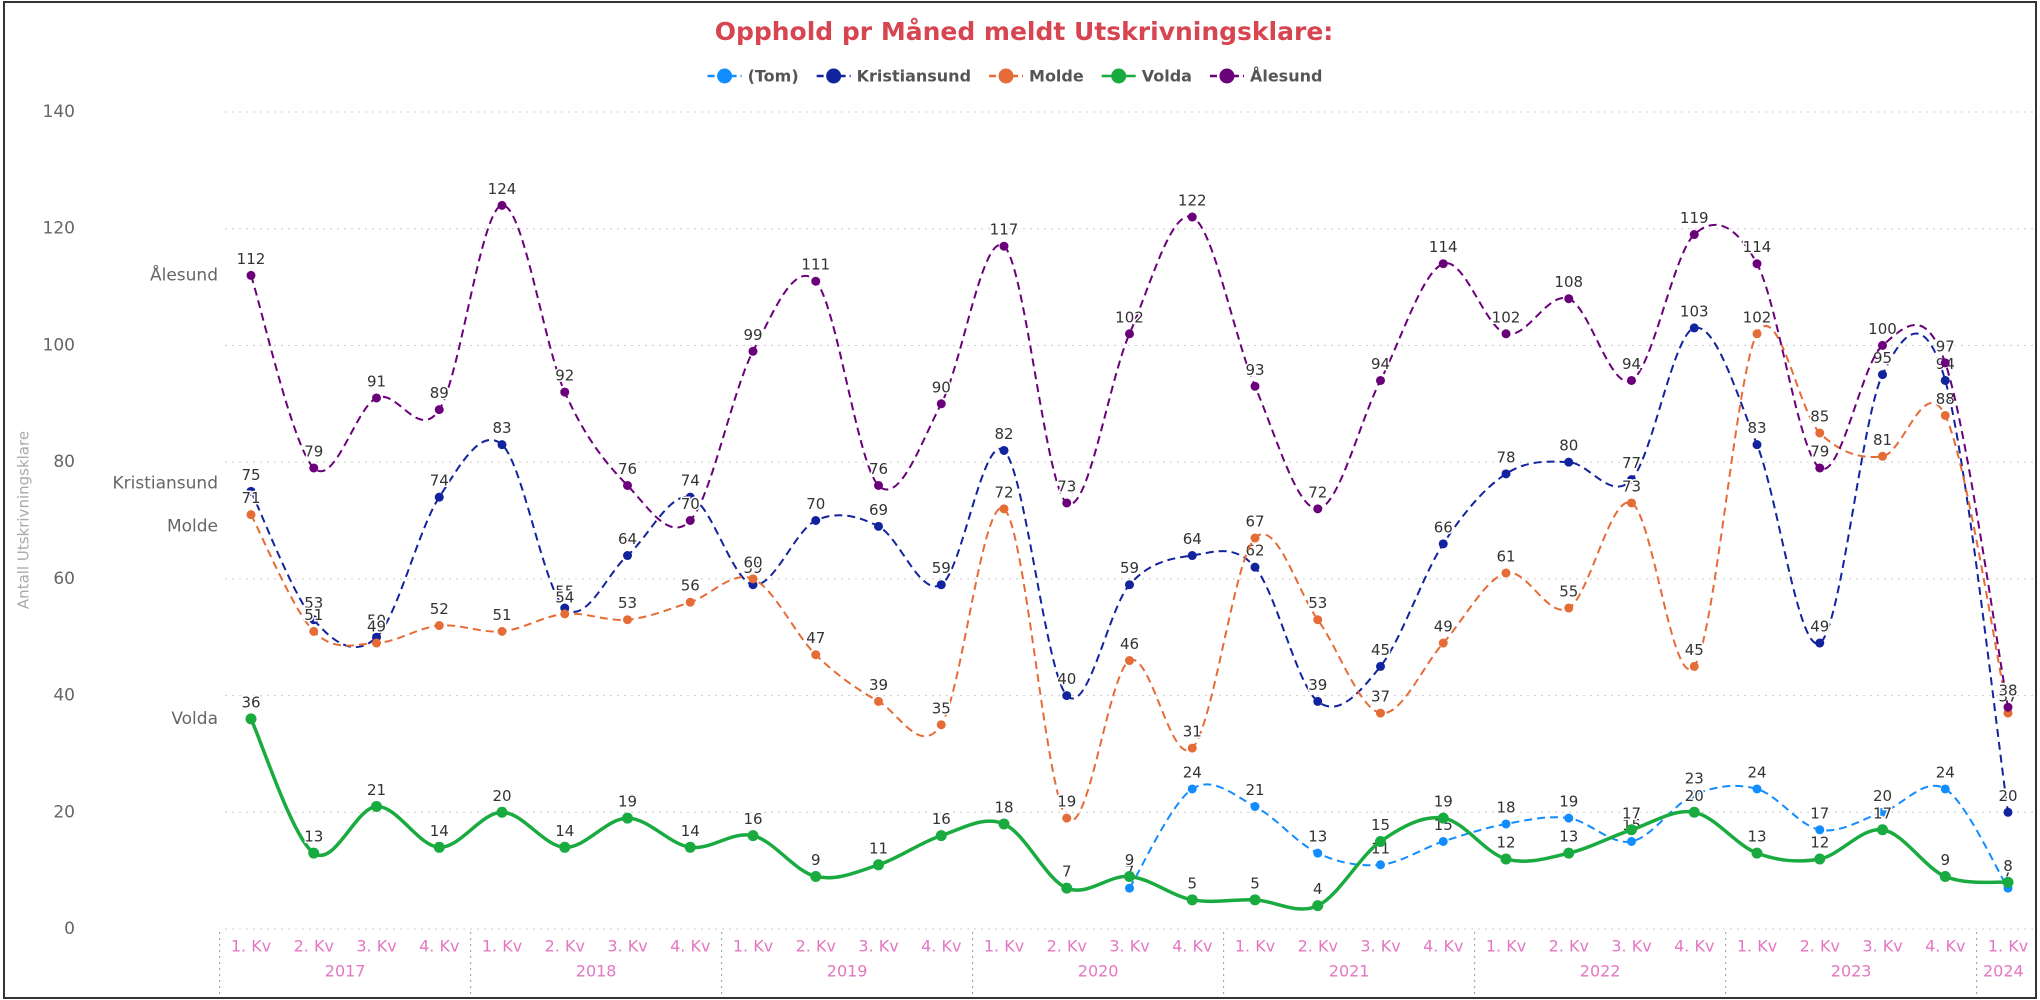 The height and width of the screenshot is (1000, 2040). Describe the element at coordinates (773, 76) in the screenshot. I see `legend-label: (Tom)` at that location.